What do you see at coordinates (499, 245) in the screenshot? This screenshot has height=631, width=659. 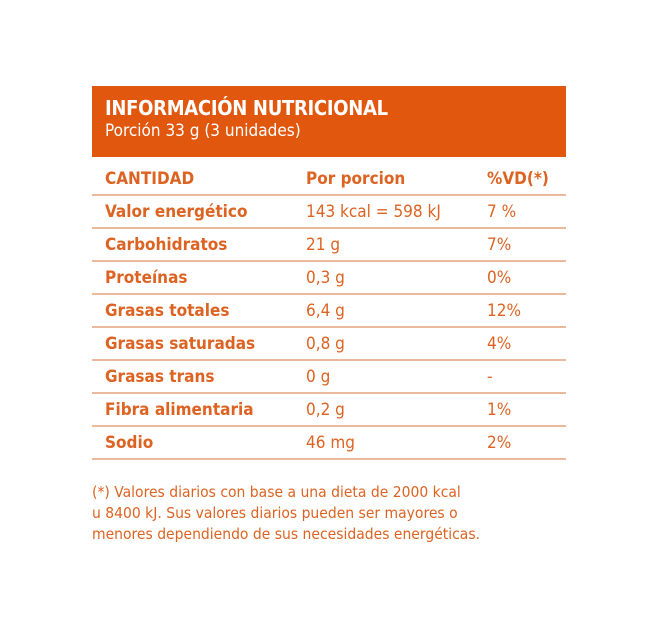 I see `nutrient-daily-value: 7%` at bounding box center [499, 245].